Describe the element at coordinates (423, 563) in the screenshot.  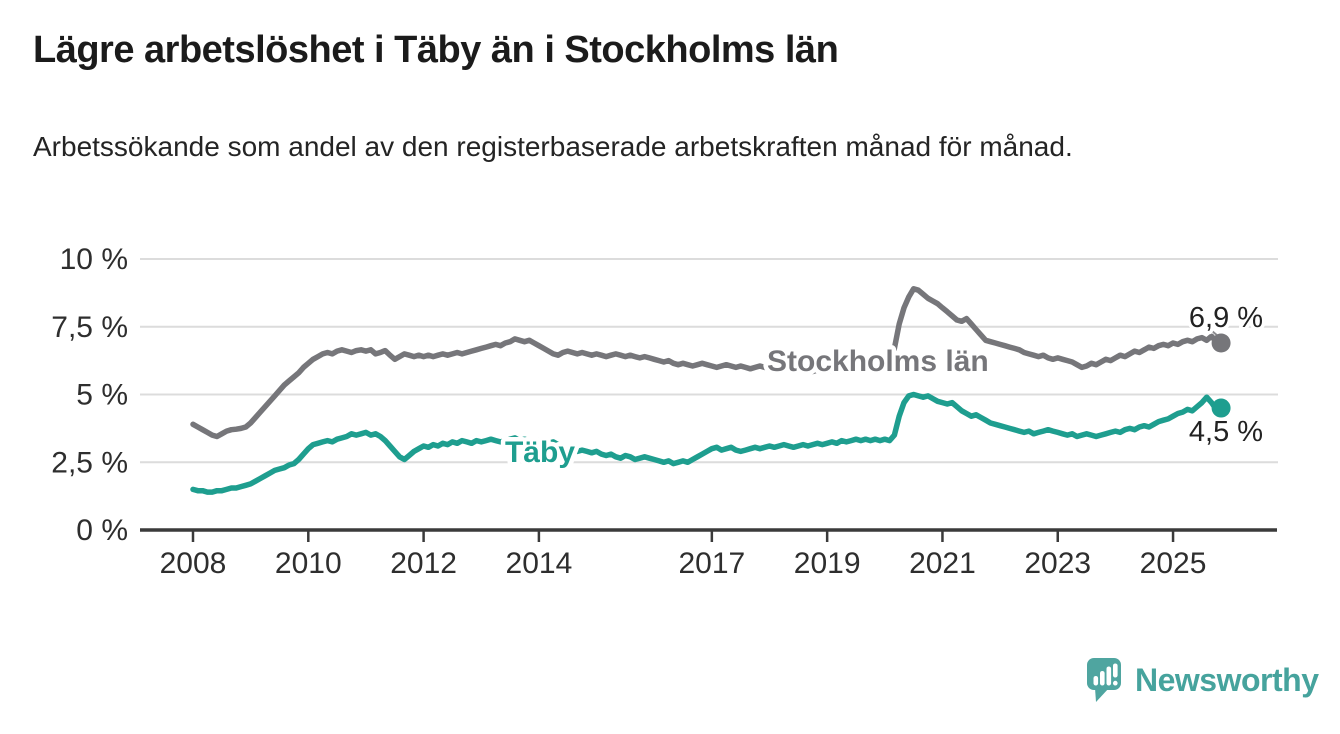
I see `x-axis-tick-label: 2012` at that location.